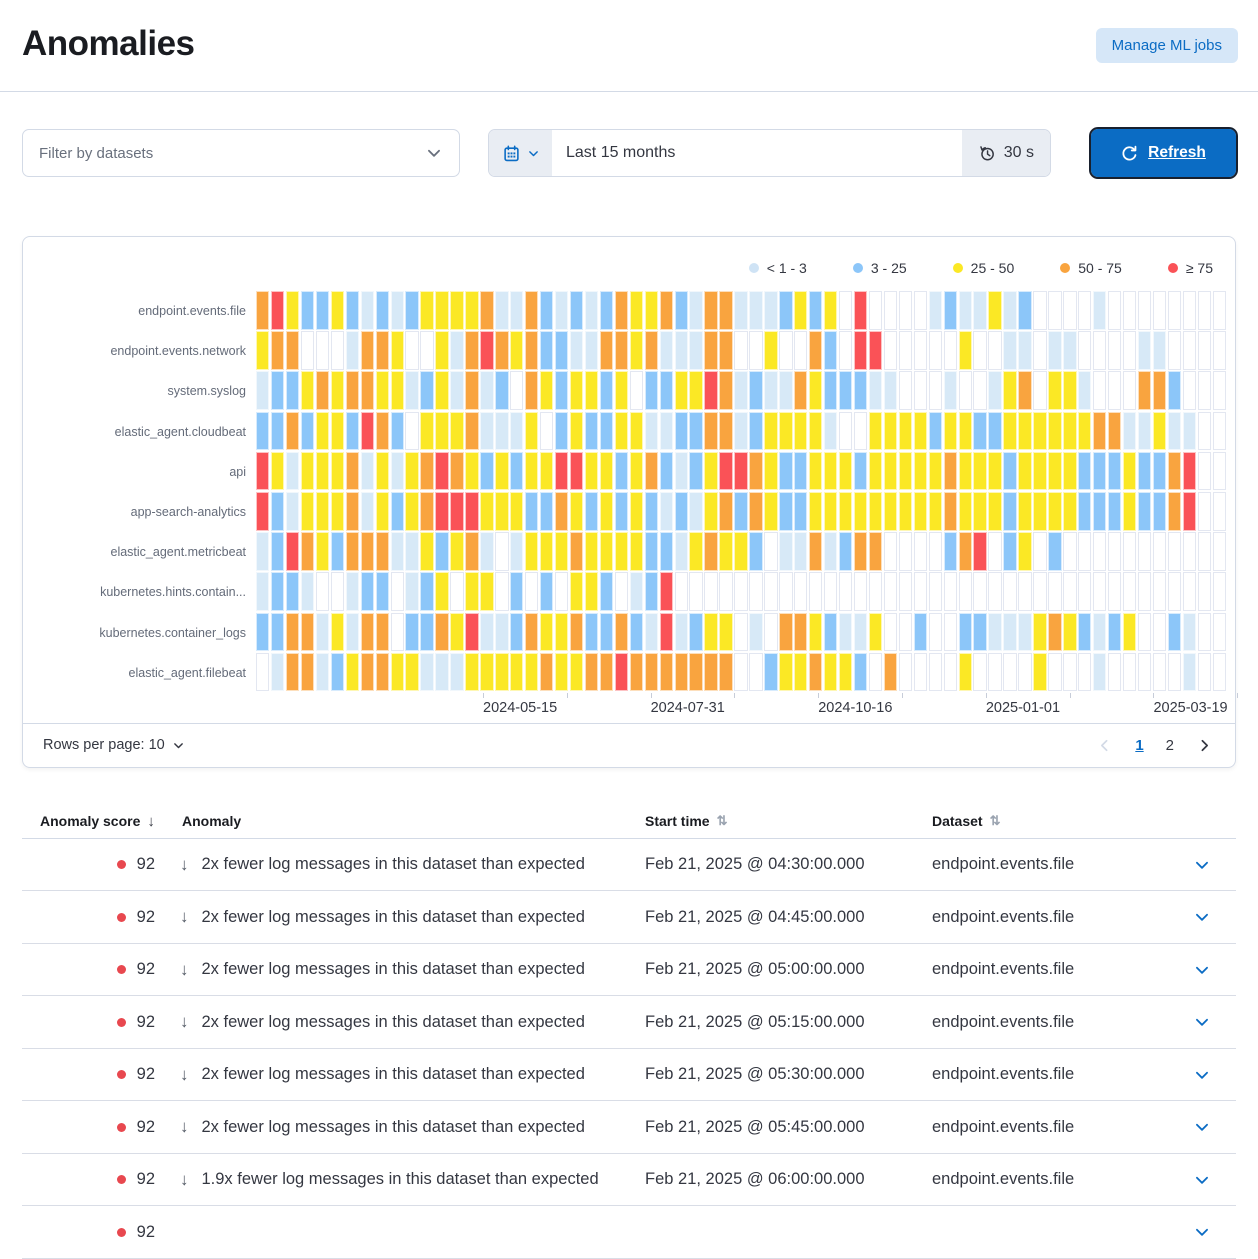 This screenshot has height=1259, width=1258. What do you see at coordinates (1049, 821) in the screenshot?
I see `column-header-dataset: Dataset ⇅` at bounding box center [1049, 821].